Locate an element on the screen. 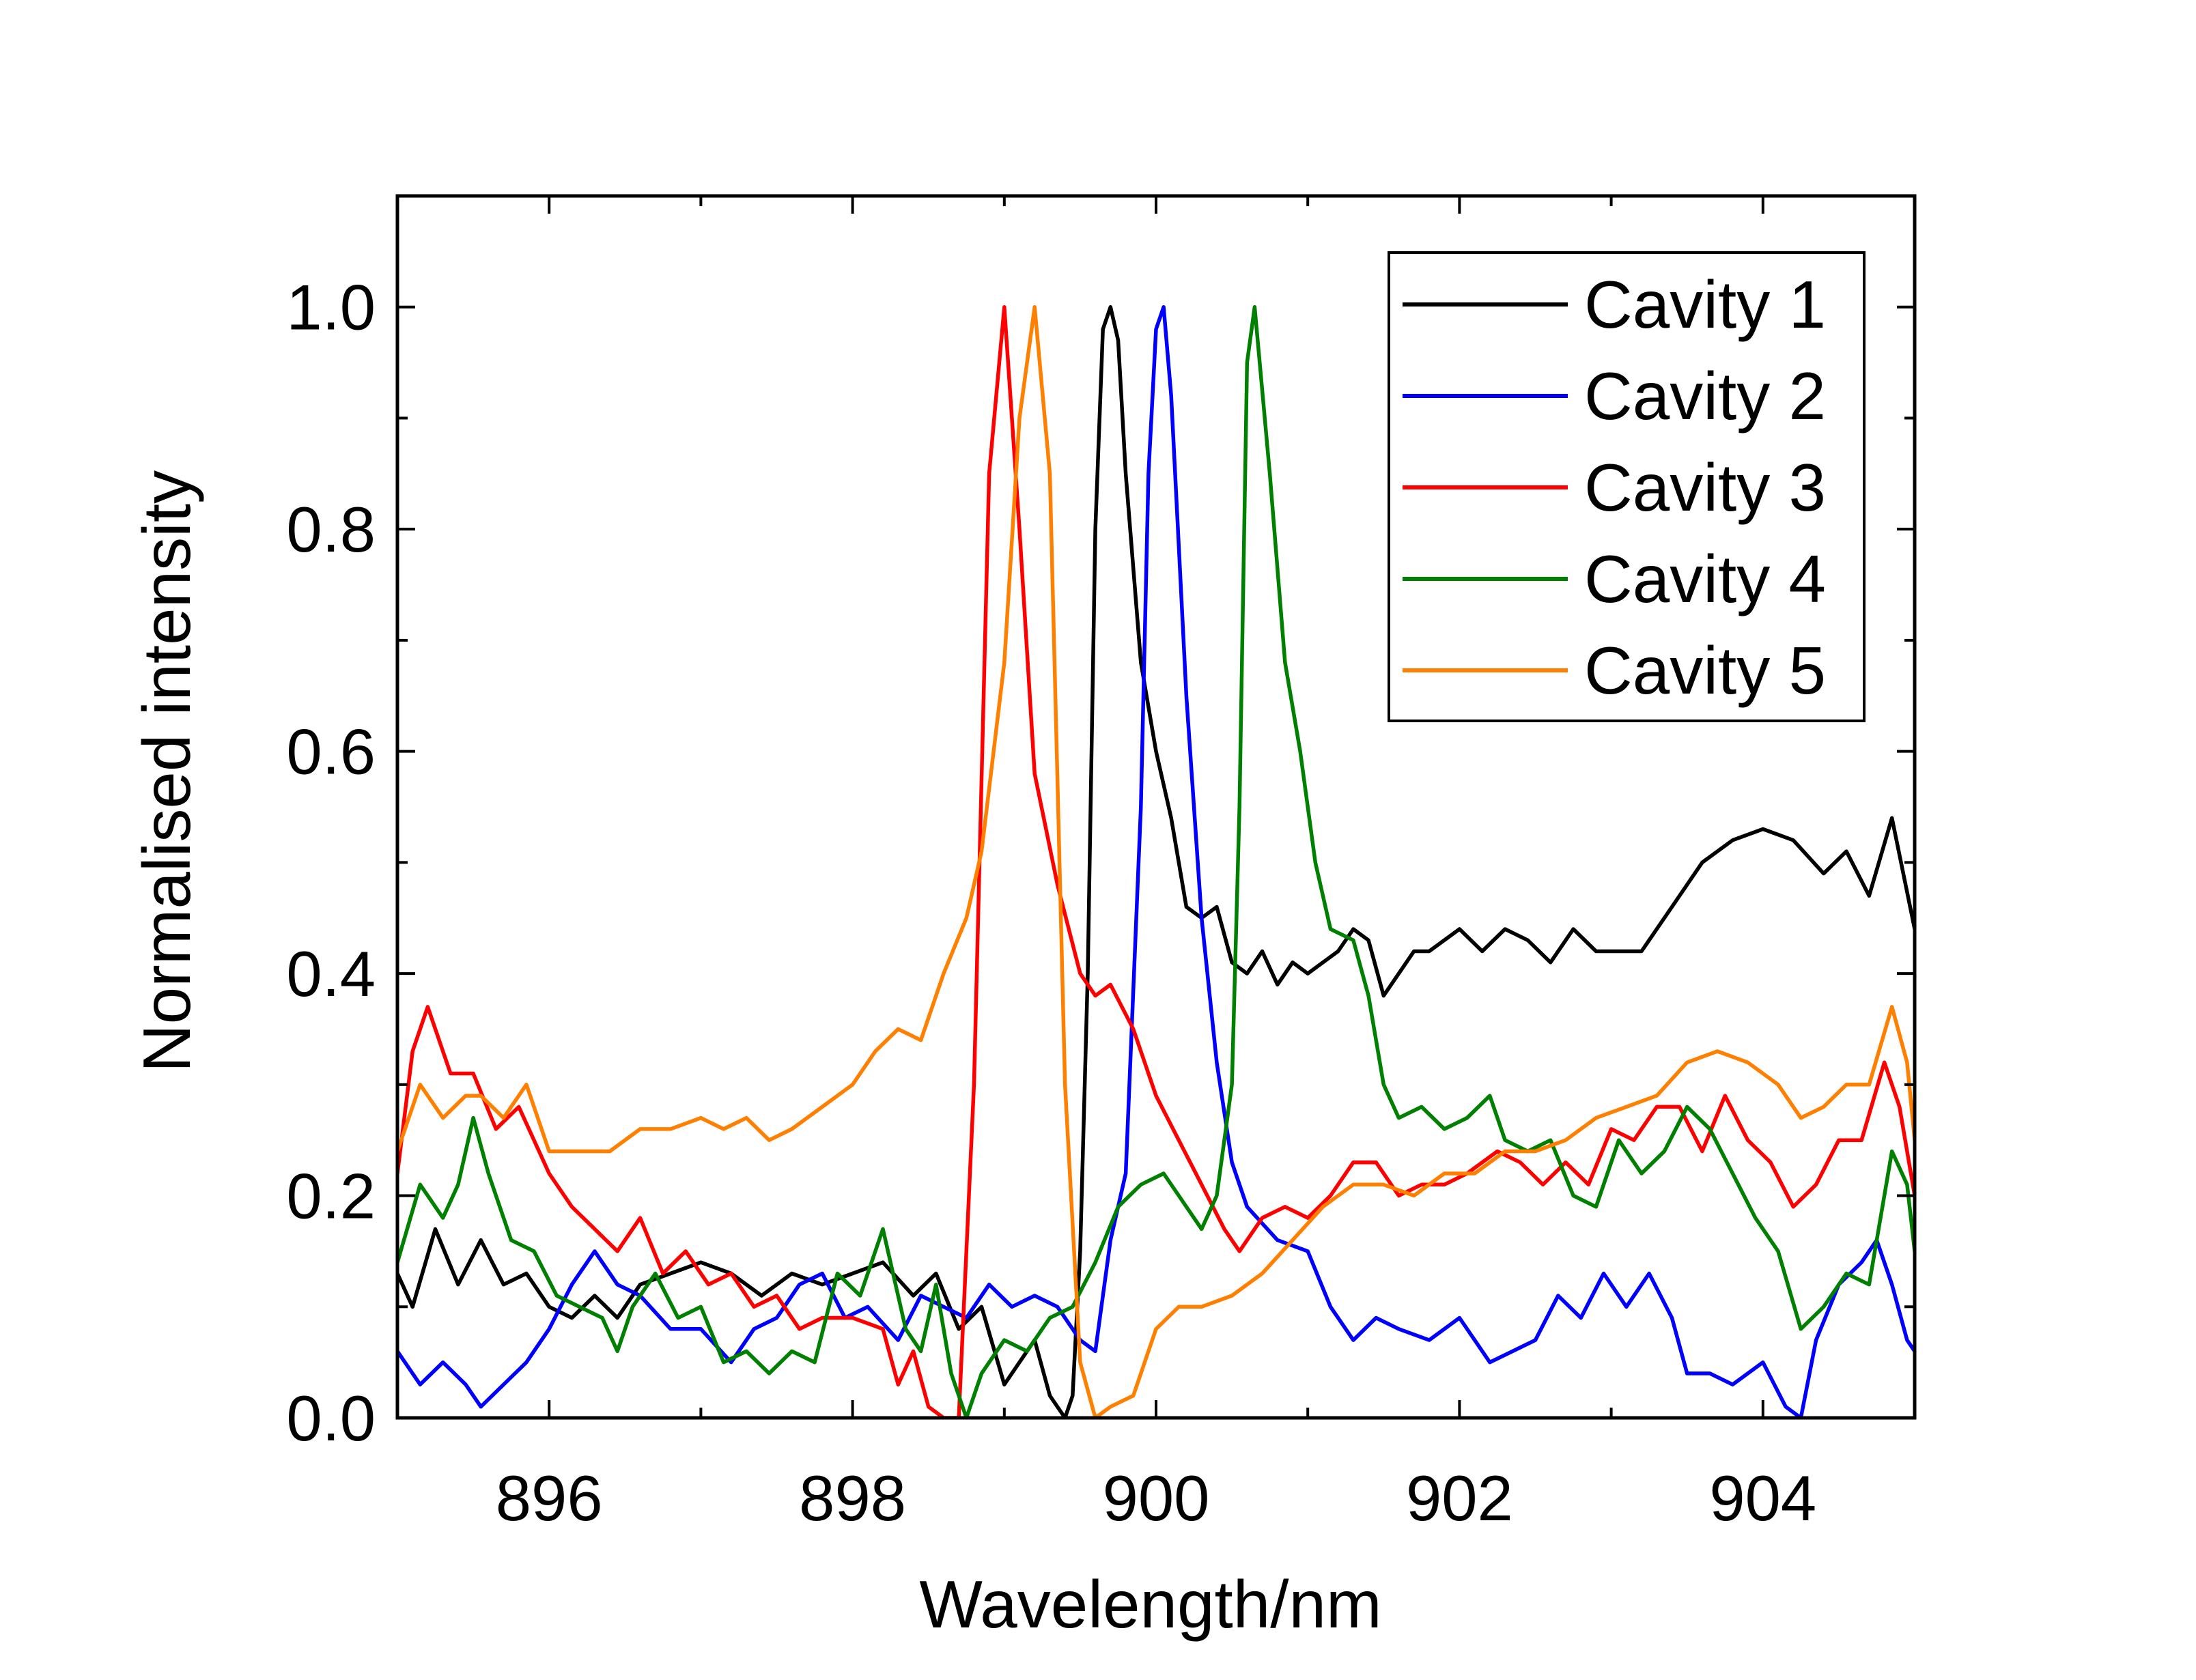 The image size is (2196, 1680). legend-label-cavity-5: Cavity 5 is located at coordinates (1705, 670).